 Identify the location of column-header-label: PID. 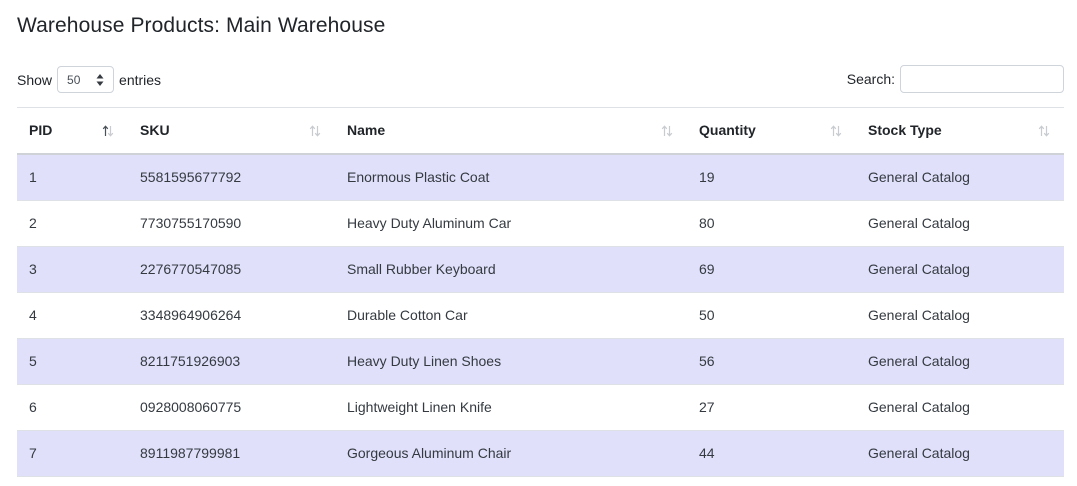
(41, 130).